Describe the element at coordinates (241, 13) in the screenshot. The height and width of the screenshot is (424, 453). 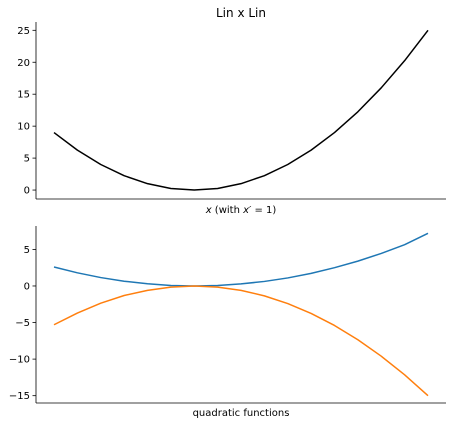
I see `top-chart-title: Lin x Lin` at that location.